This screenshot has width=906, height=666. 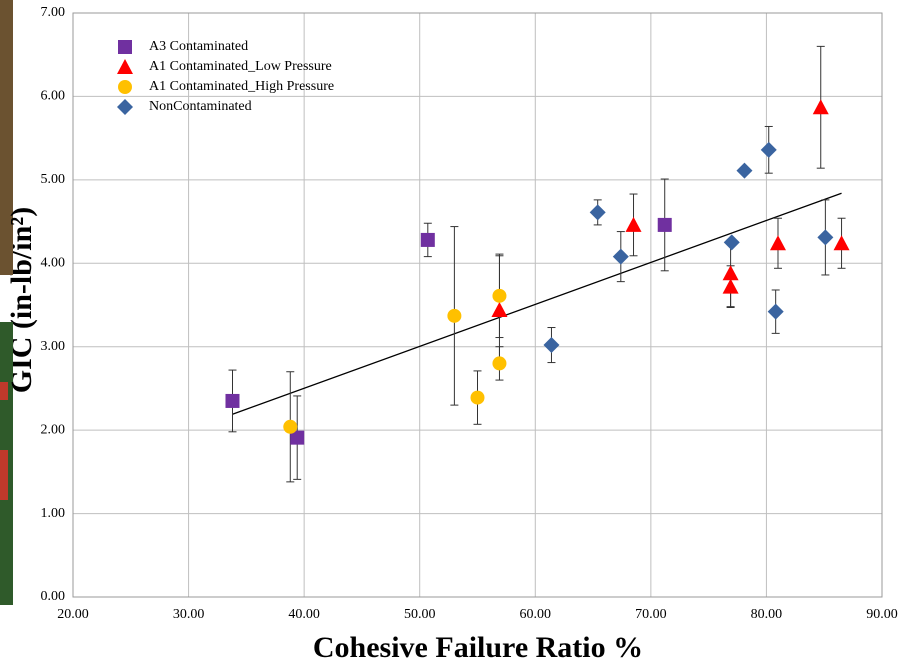 I want to click on x-tick-label: 40.00, so click(x=304, y=614).